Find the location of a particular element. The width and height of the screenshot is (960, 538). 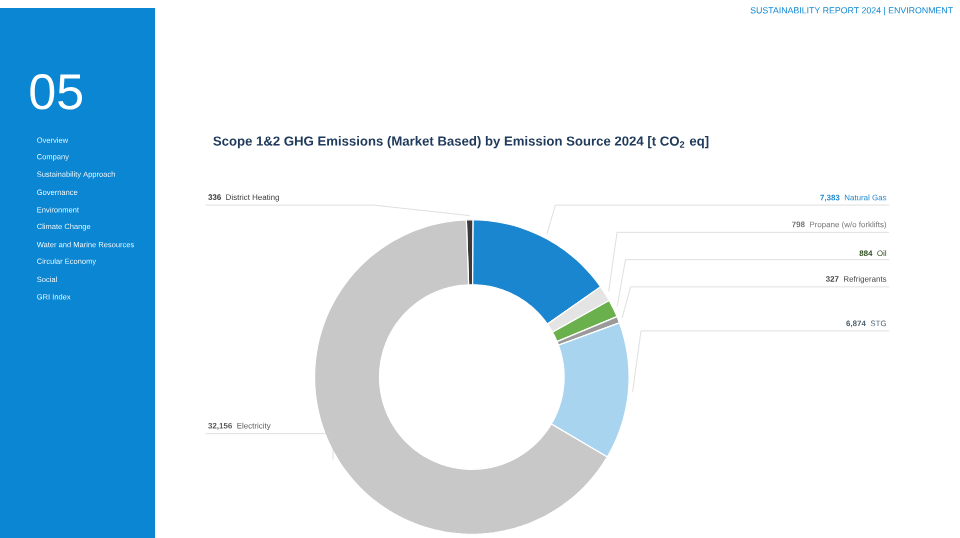

text: 05 is located at coordinates (56, 91).